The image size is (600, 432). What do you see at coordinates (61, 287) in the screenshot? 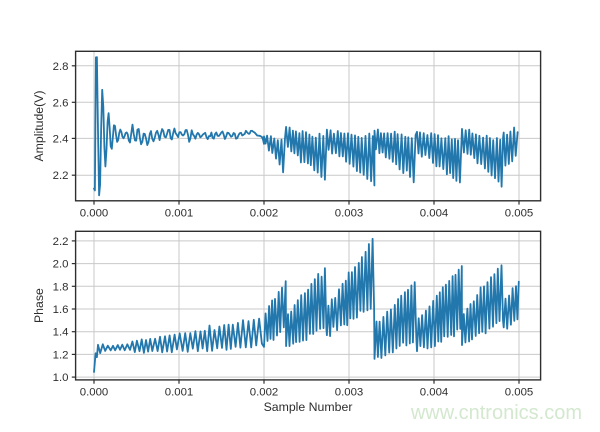
I see `svg-text: 1.8` at bounding box center [61, 287].